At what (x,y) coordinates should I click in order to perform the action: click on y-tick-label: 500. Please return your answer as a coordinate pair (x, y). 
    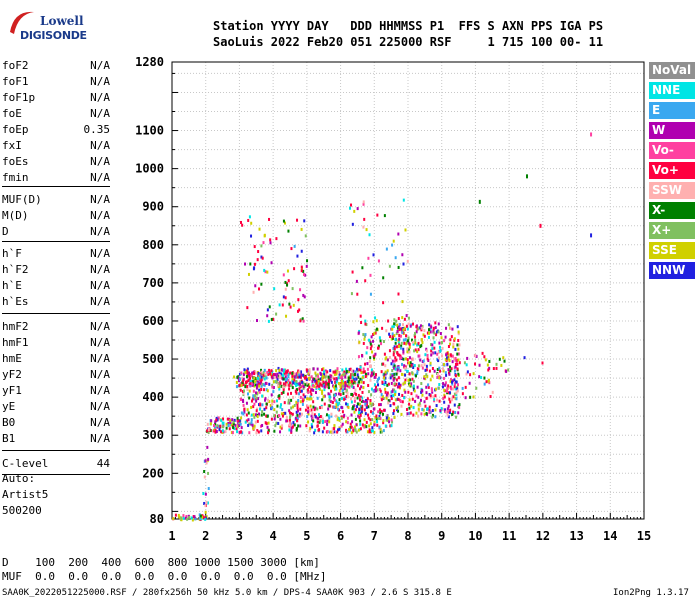
    Looking at the image, I should click on (153, 359).